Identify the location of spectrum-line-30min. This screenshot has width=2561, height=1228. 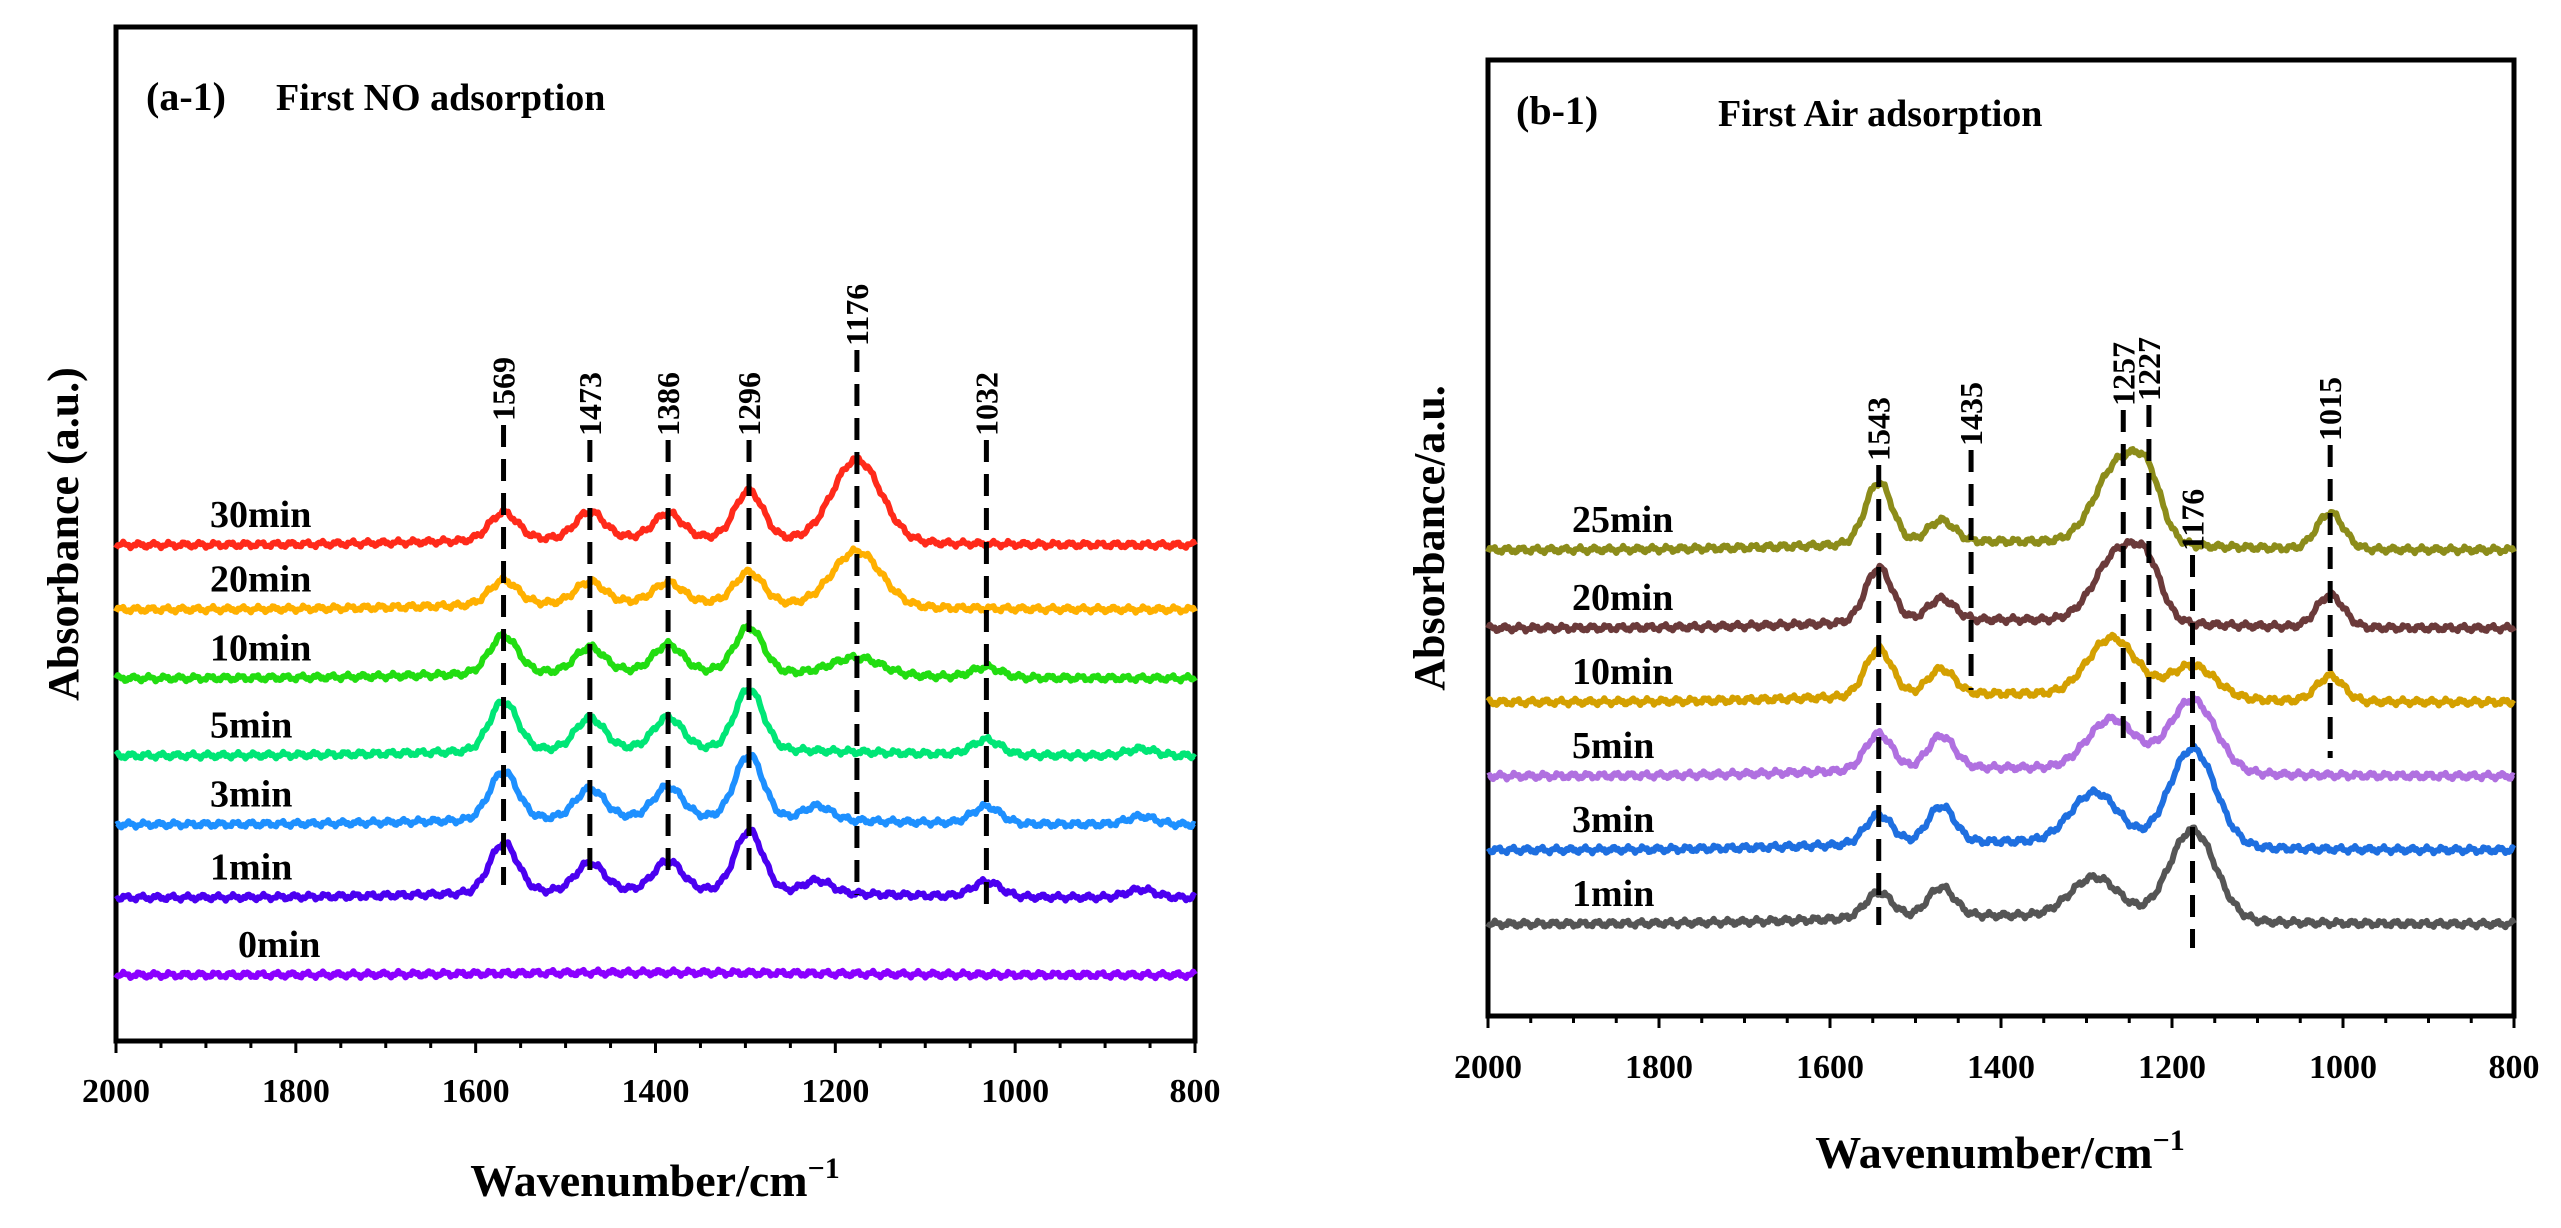
(655, 503).